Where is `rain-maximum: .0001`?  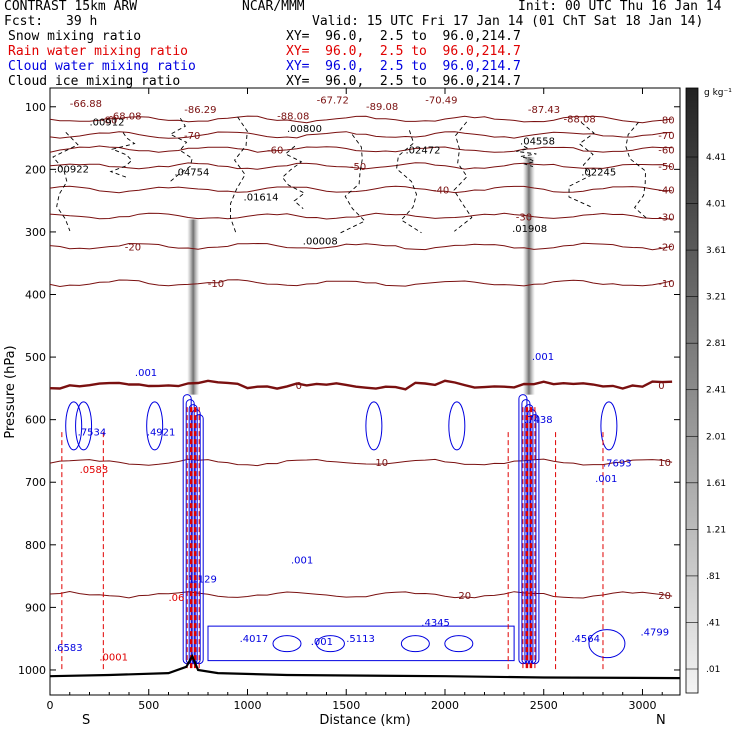 rain-maximum: .0001 is located at coordinates (113, 658).